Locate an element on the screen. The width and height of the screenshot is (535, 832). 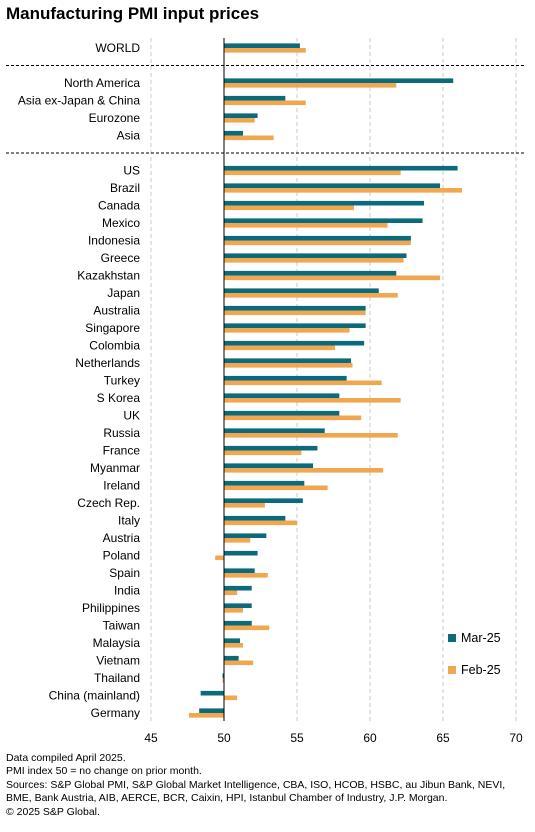
bar-feb-25-poland is located at coordinates (219, 558).